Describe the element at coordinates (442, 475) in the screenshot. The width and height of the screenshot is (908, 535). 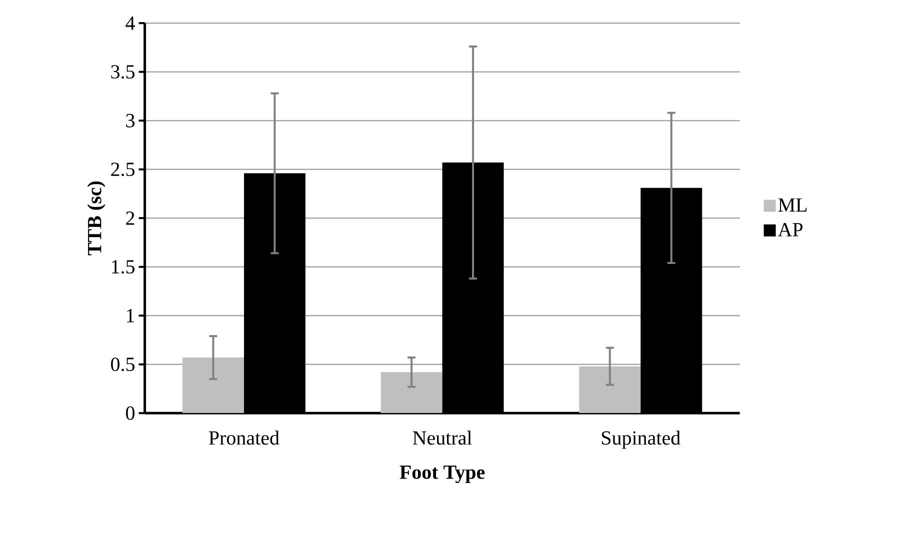
I see `x-axis-title: Foot Type` at that location.